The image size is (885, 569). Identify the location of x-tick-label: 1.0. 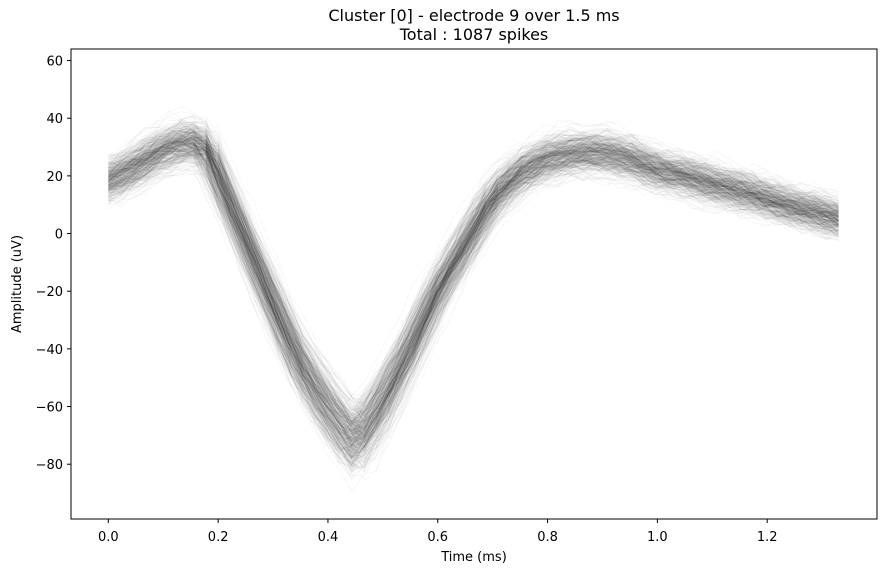
(657, 537).